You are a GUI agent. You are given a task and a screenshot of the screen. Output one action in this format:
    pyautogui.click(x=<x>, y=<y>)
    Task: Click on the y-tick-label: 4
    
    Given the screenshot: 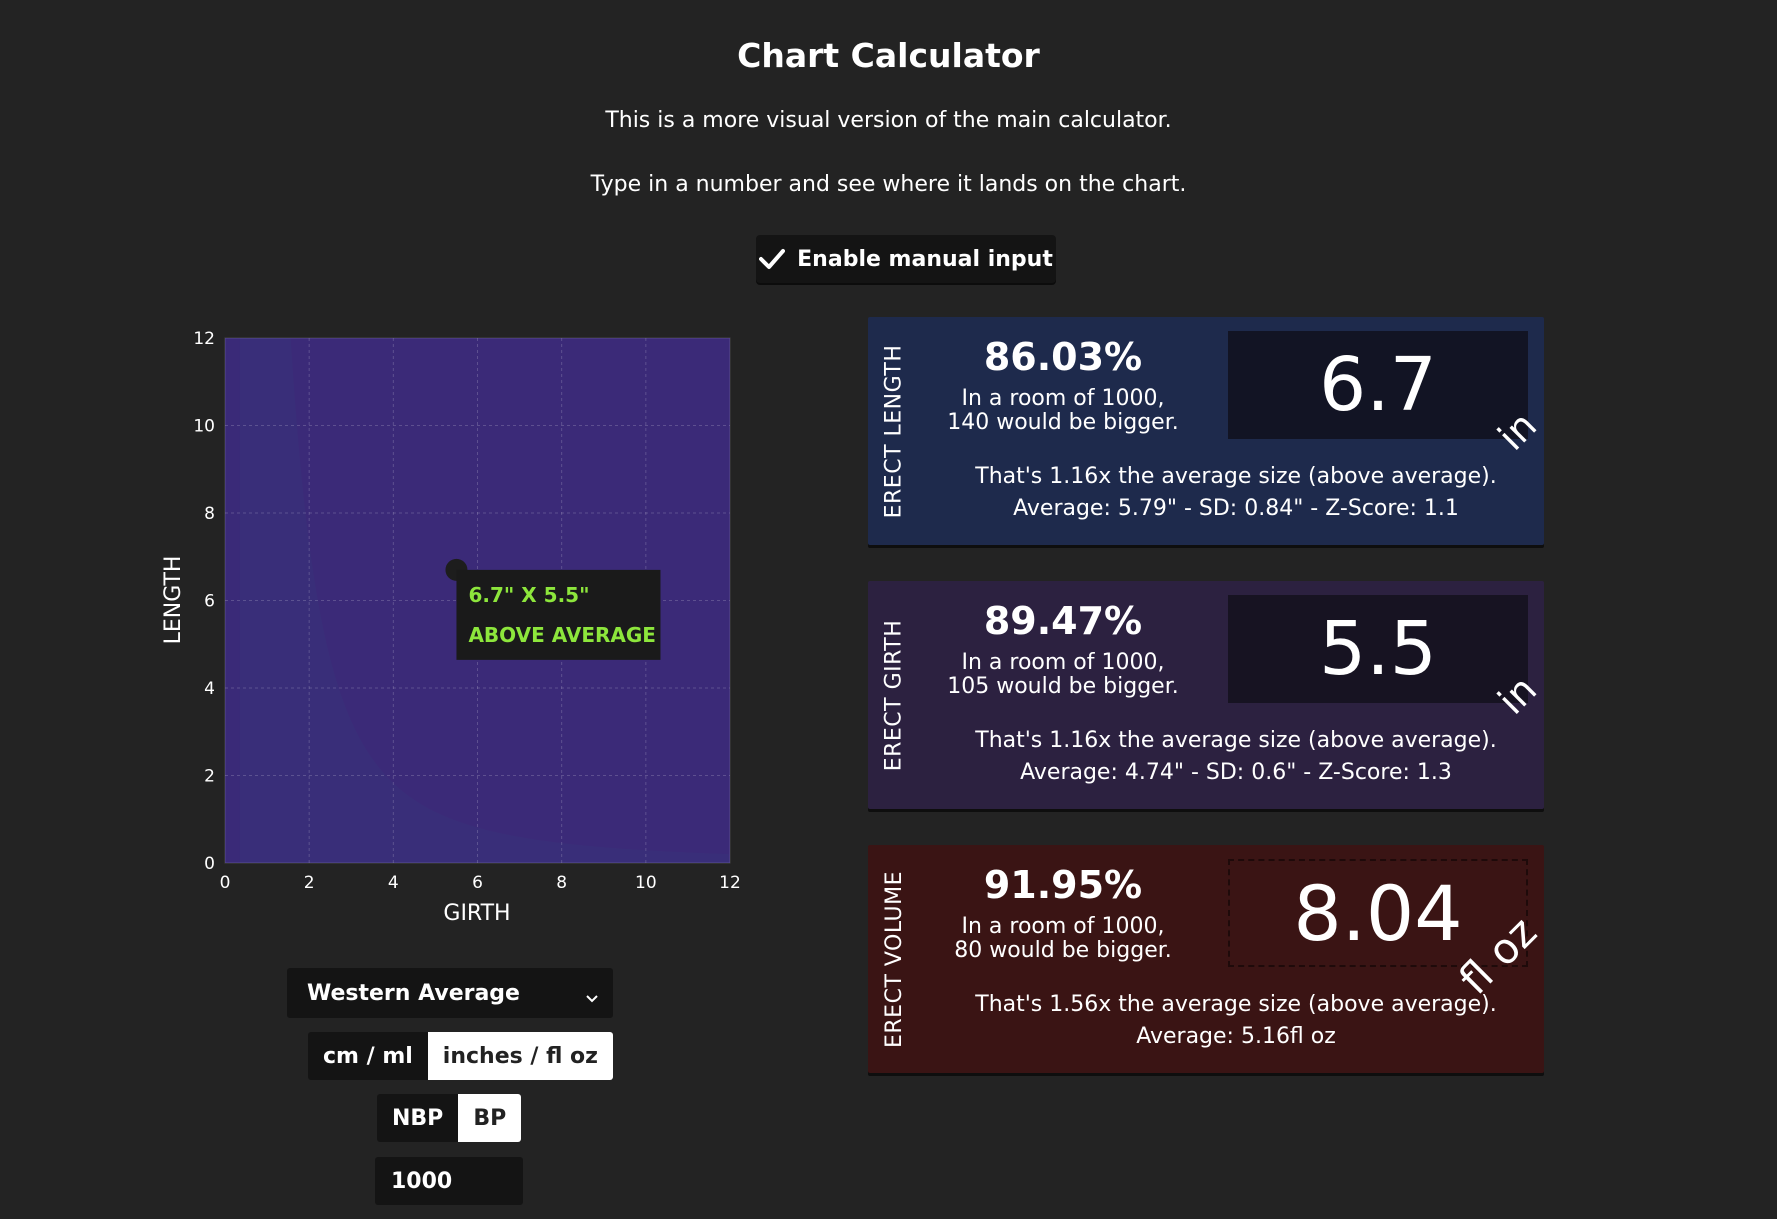 What is the action you would take?
    pyautogui.click(x=209, y=689)
    